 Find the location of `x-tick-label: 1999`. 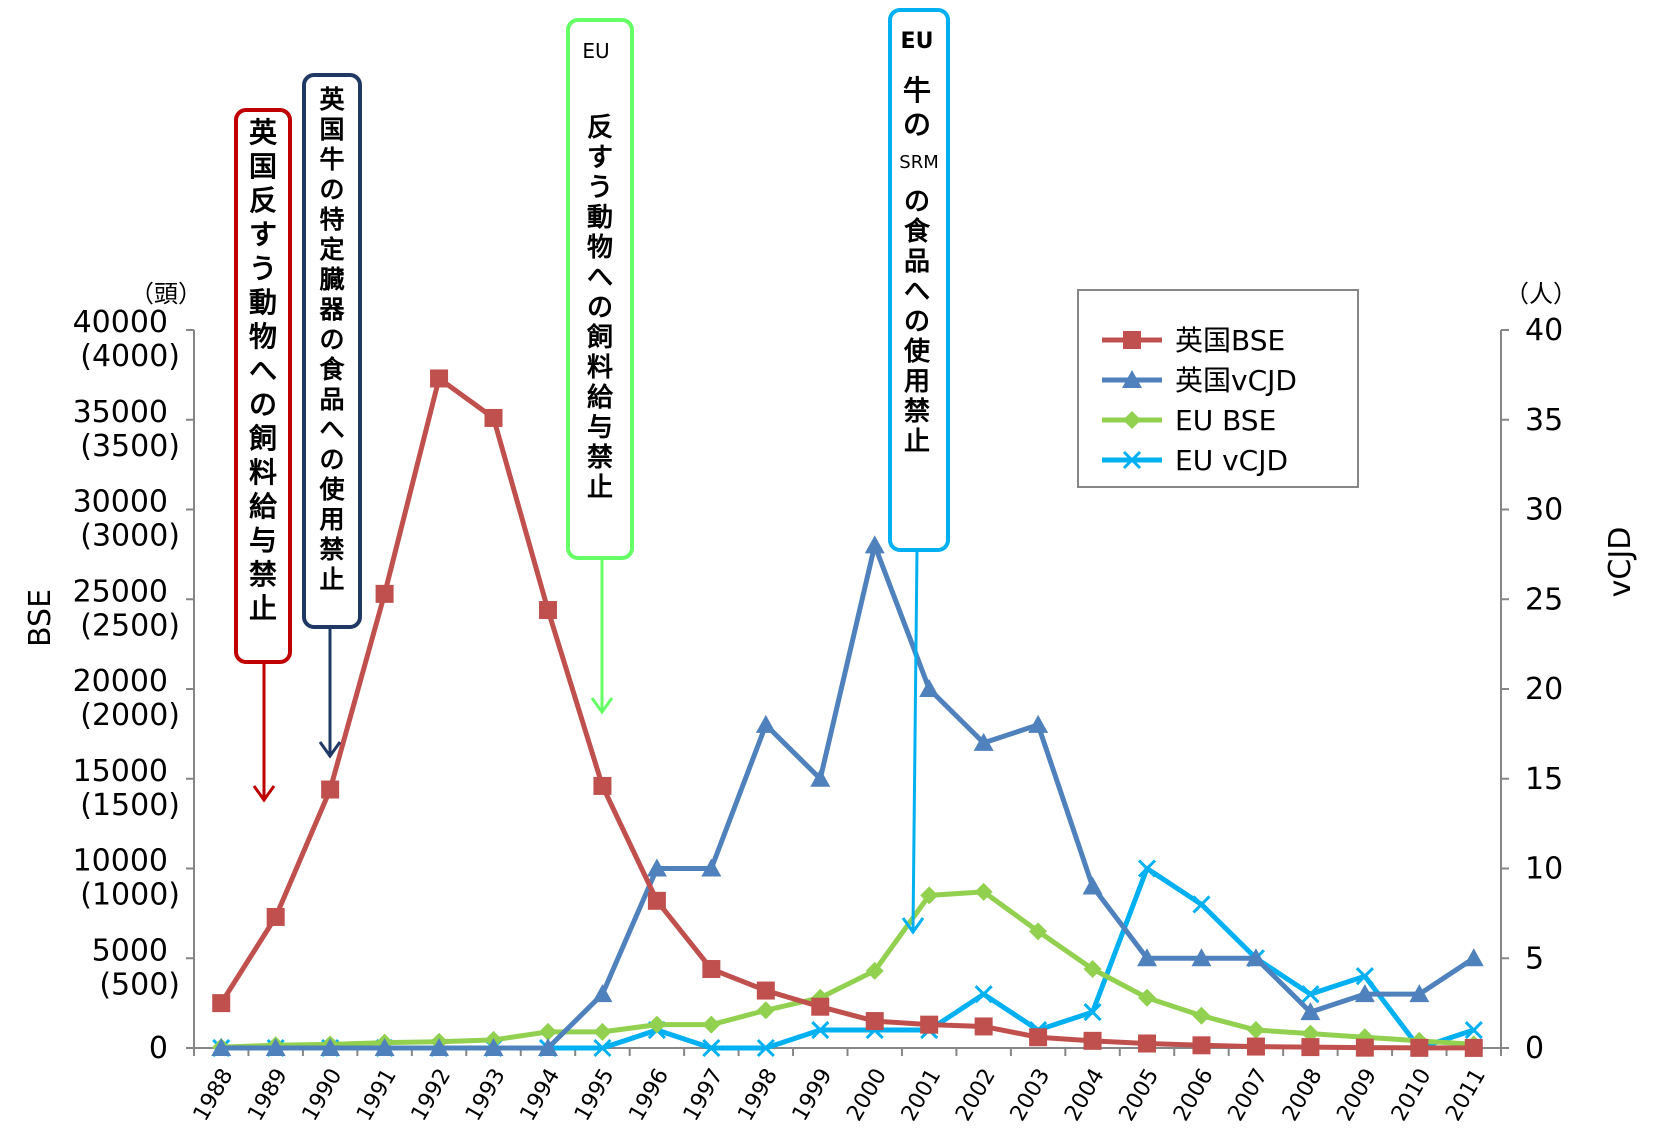

x-tick-label: 1999 is located at coordinates (813, 1095).